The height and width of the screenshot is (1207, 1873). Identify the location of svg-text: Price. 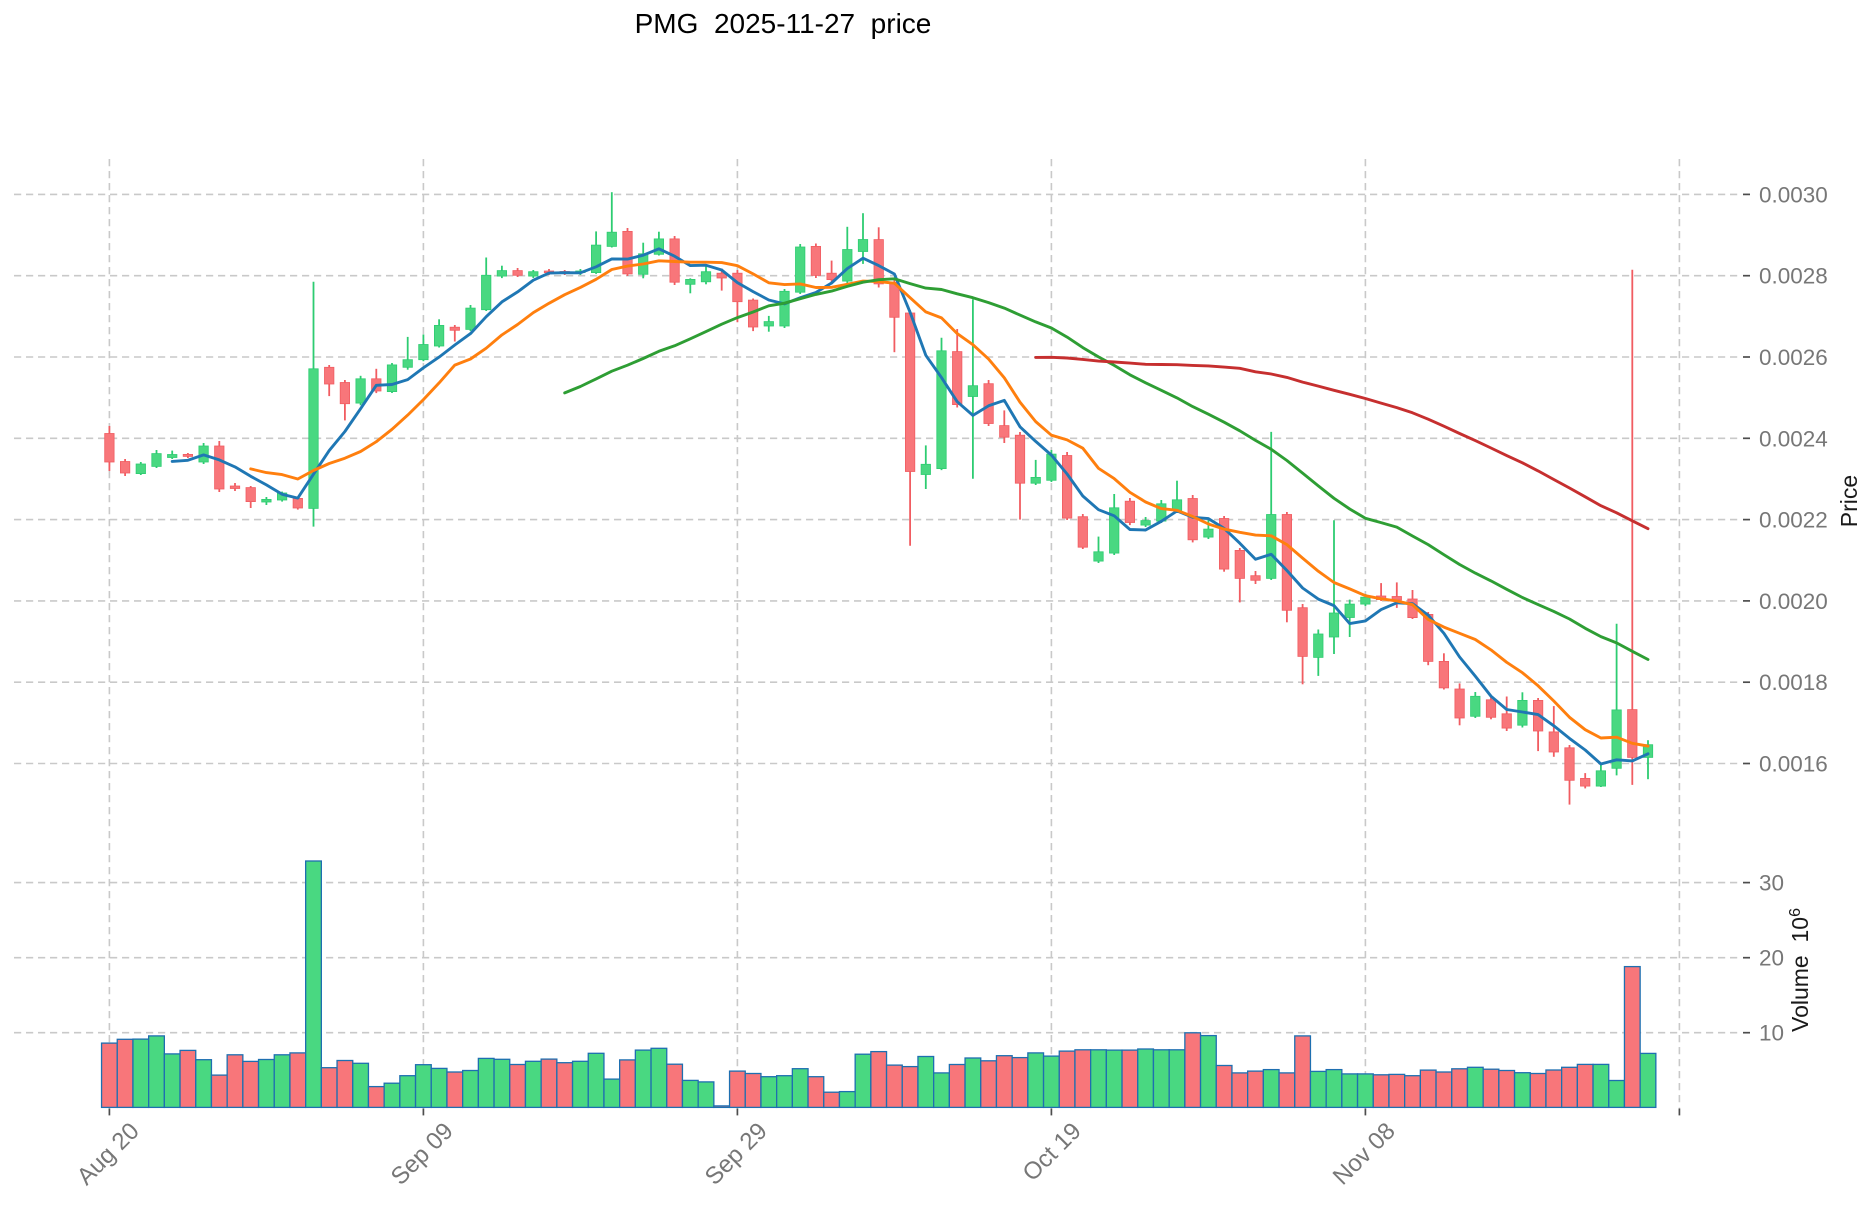
(1849, 501).